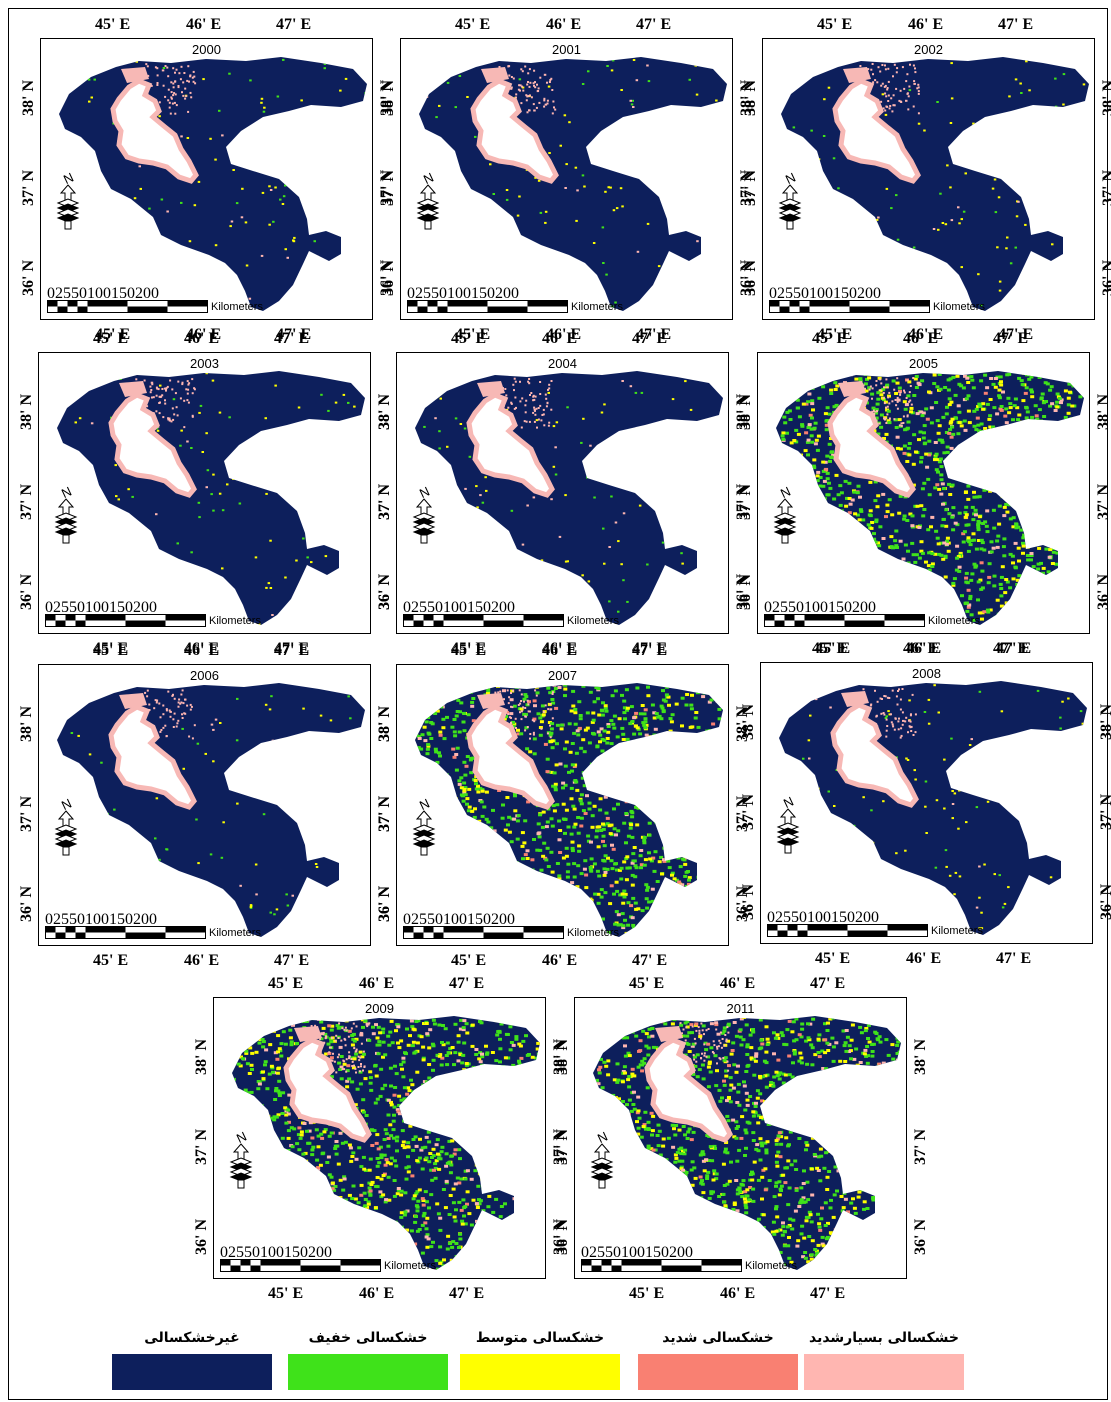 This screenshot has width=1111, height=1402. Describe the element at coordinates (928, 49) in the screenshot. I see `map-year-title: 2002` at that location.